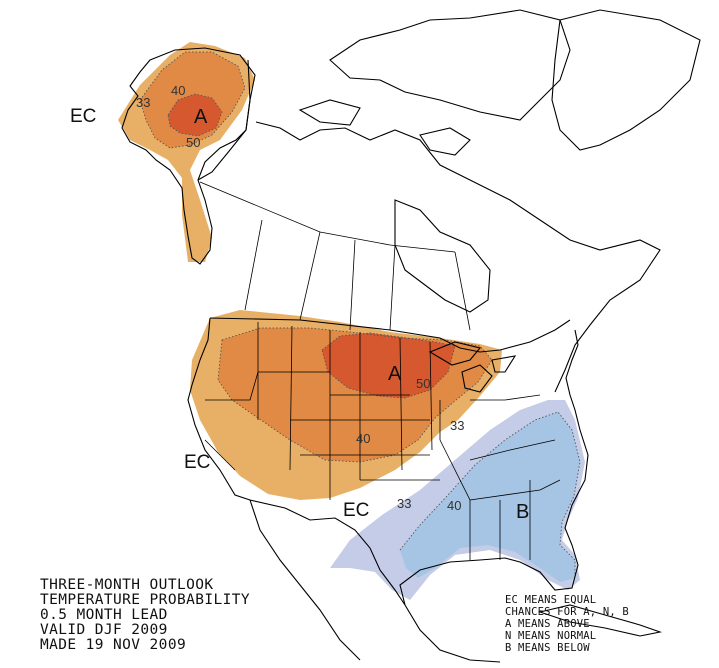  I want to click on central-above-label: A, so click(395, 374).